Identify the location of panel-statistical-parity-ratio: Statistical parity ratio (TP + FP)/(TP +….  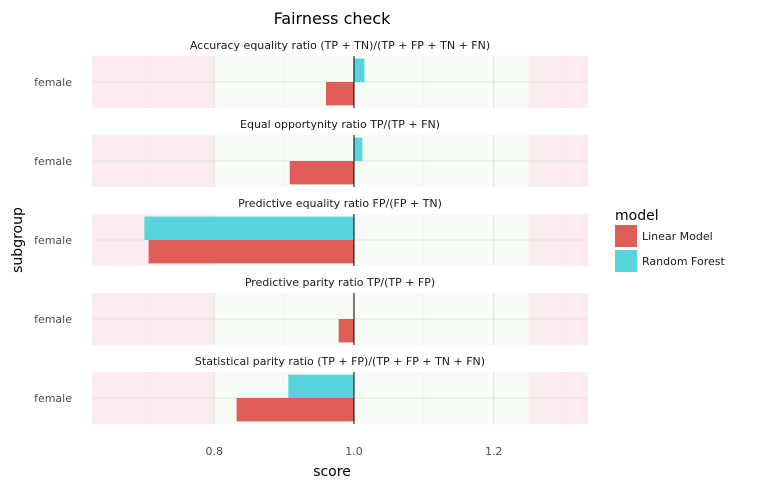
(311, 389).